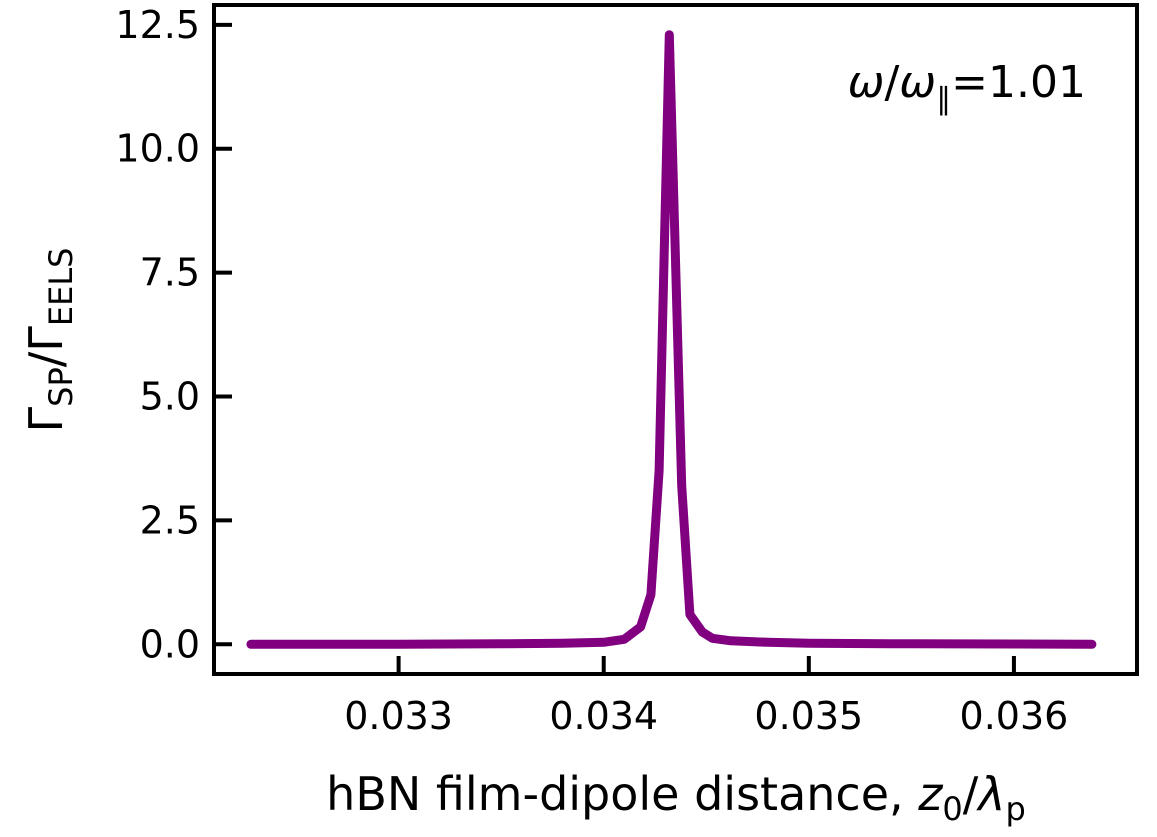 Image resolution: width=1157 pixels, height=837 pixels. I want to click on y-label-sym-2: Γ, so click(46, 339).